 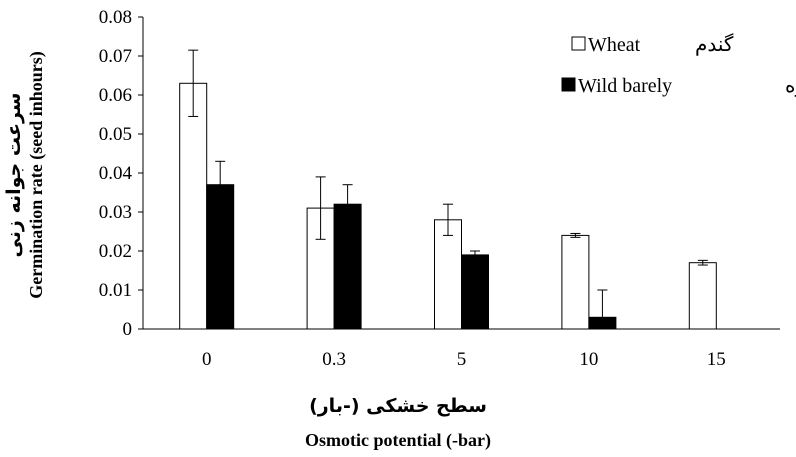 What do you see at coordinates (790, 86) in the screenshot?
I see `legend-label-wild-barely-fa: جودره` at bounding box center [790, 86].